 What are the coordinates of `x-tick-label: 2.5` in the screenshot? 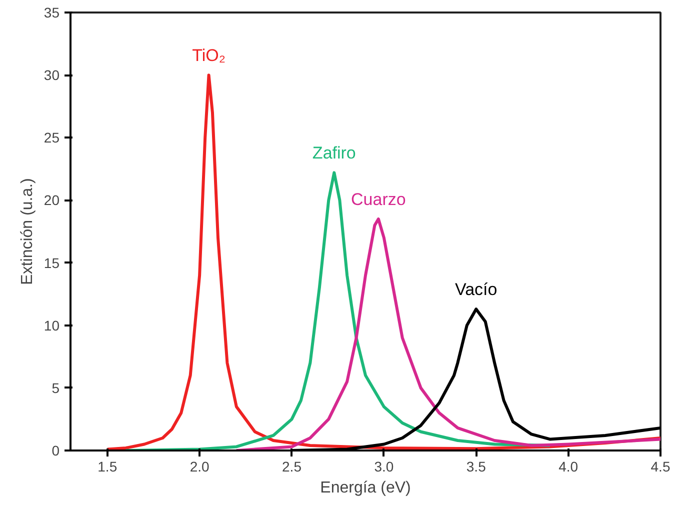 It's located at (292, 466).